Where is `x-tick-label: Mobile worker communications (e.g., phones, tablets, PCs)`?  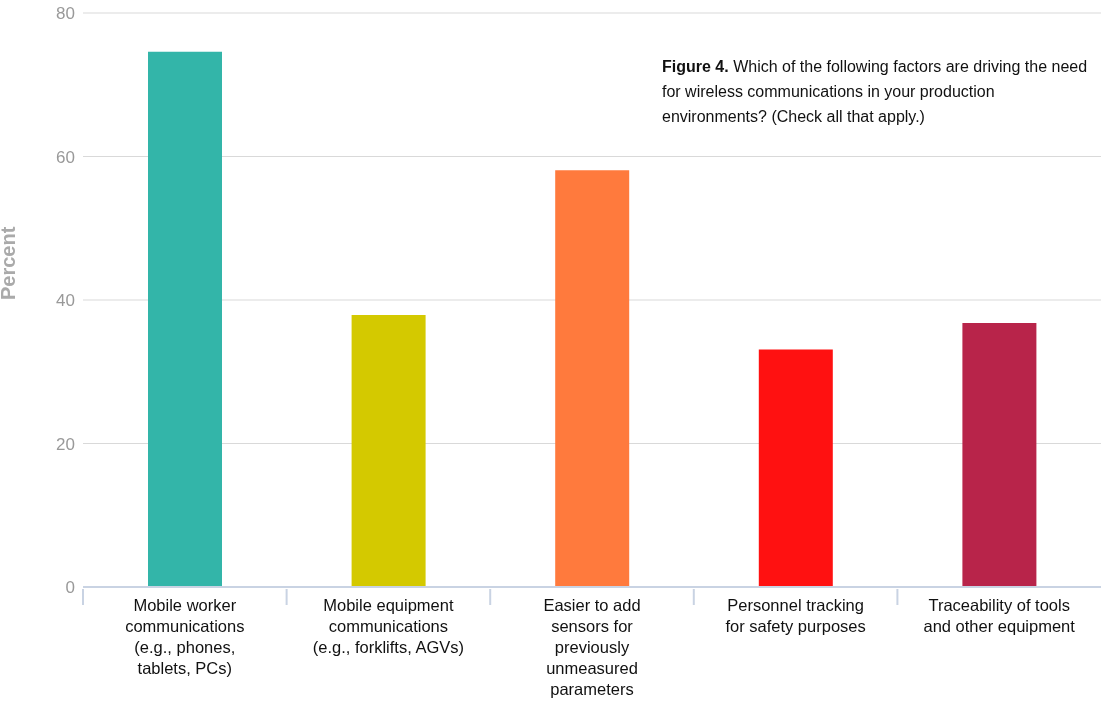 x-tick-label: Mobile worker communications (e.g., phones, tablets, PCs) is located at coordinates (185, 636).